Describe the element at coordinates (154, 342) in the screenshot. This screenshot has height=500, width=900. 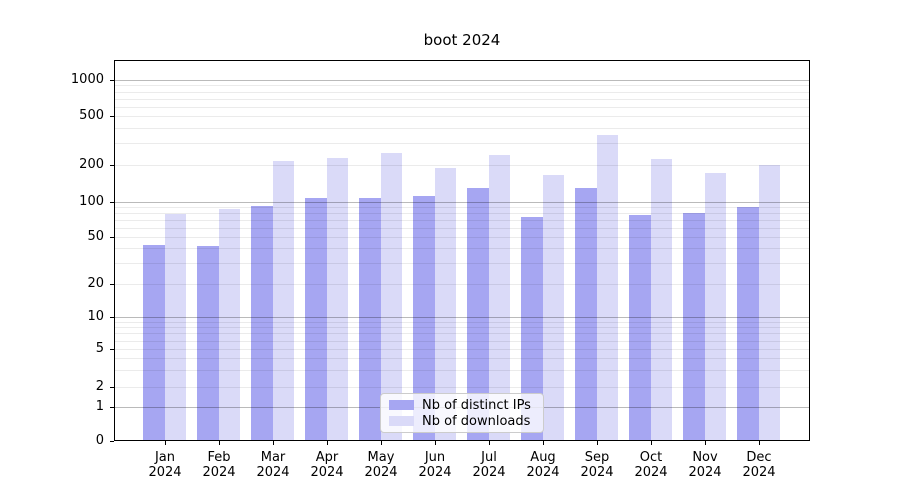
I see `bar-distinct-ips-jan` at that location.